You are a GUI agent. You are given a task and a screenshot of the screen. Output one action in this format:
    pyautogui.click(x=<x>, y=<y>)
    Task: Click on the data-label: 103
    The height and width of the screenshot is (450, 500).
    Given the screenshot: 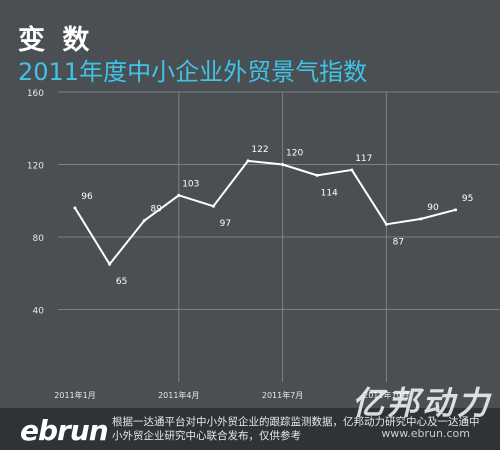 What is the action you would take?
    pyautogui.click(x=190, y=184)
    